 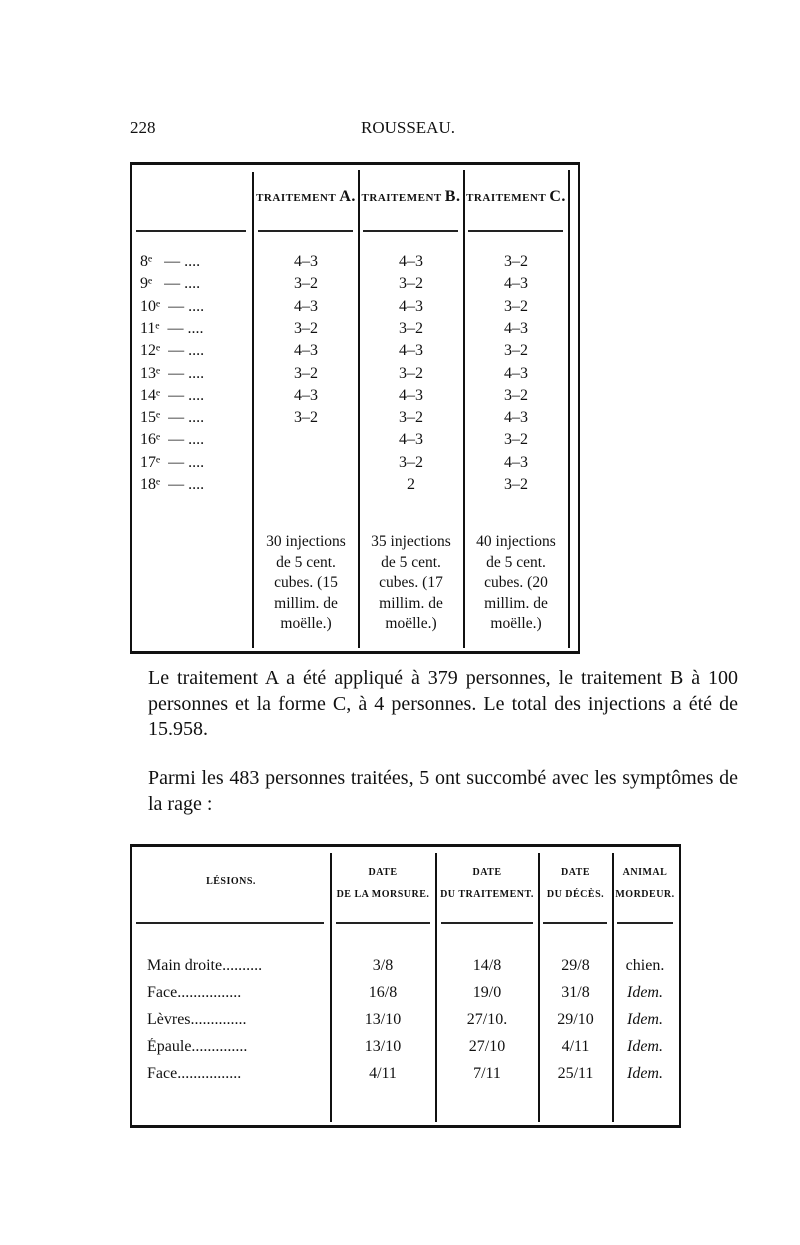 I want to click on note-line: 40 injections, so click(x=516, y=541).